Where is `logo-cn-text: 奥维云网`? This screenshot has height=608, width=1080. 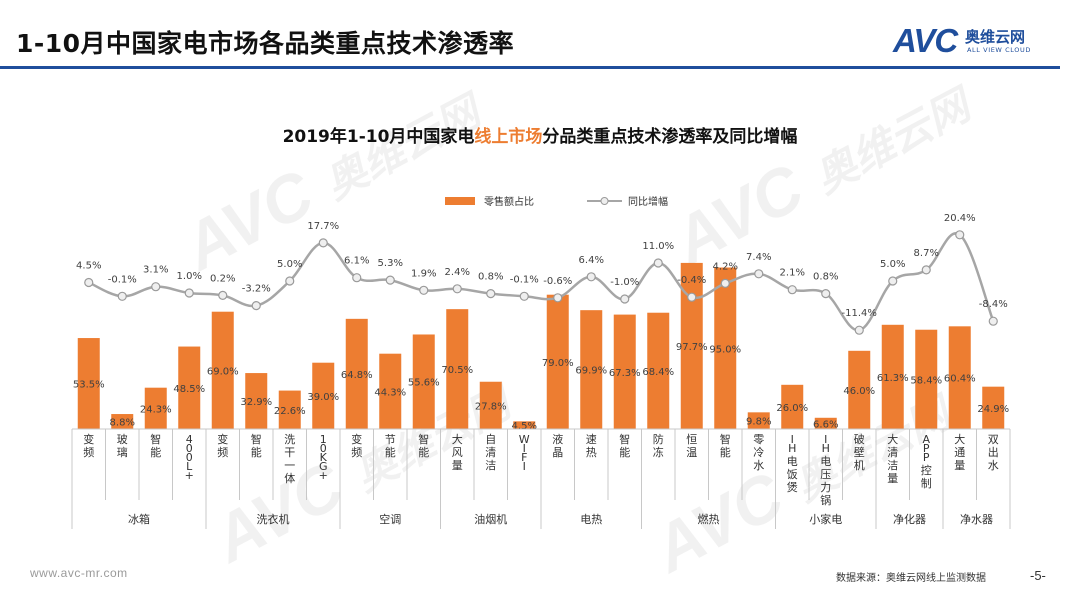
logo-cn-text: 奥维云网 is located at coordinates (995, 37).